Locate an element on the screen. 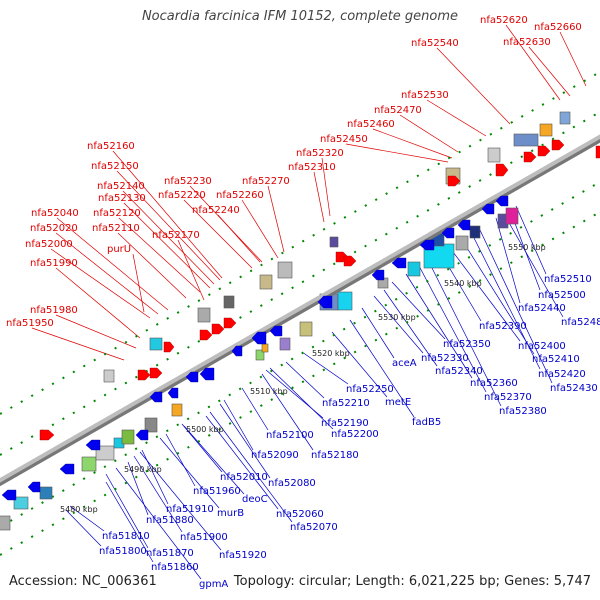 The image size is (600, 600). reverse-gene-label-34: nfa52410 is located at coordinates (556, 359).